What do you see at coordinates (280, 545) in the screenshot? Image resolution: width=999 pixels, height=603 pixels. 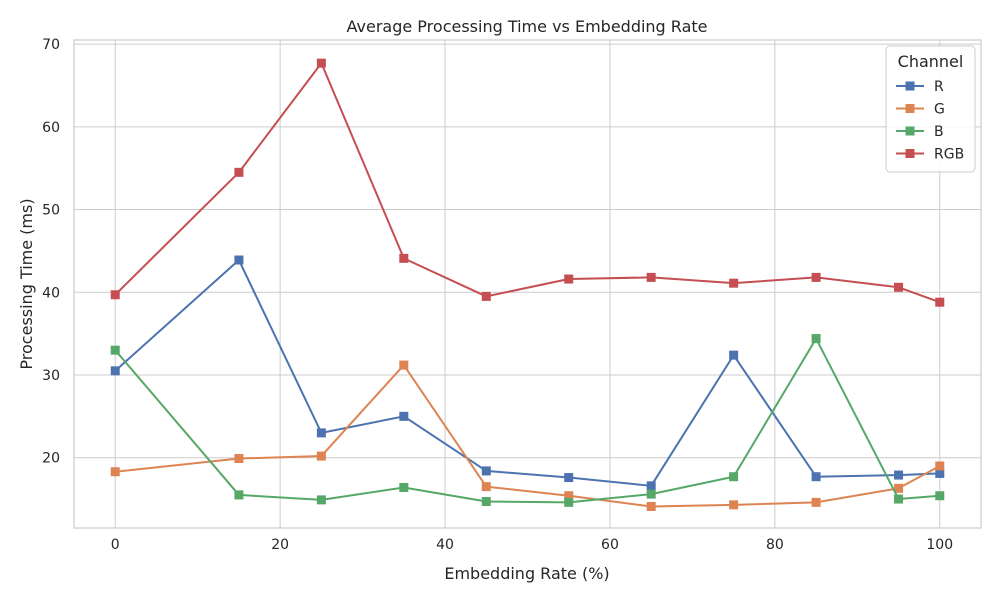 I see `x-tick-label: 20` at bounding box center [280, 545].